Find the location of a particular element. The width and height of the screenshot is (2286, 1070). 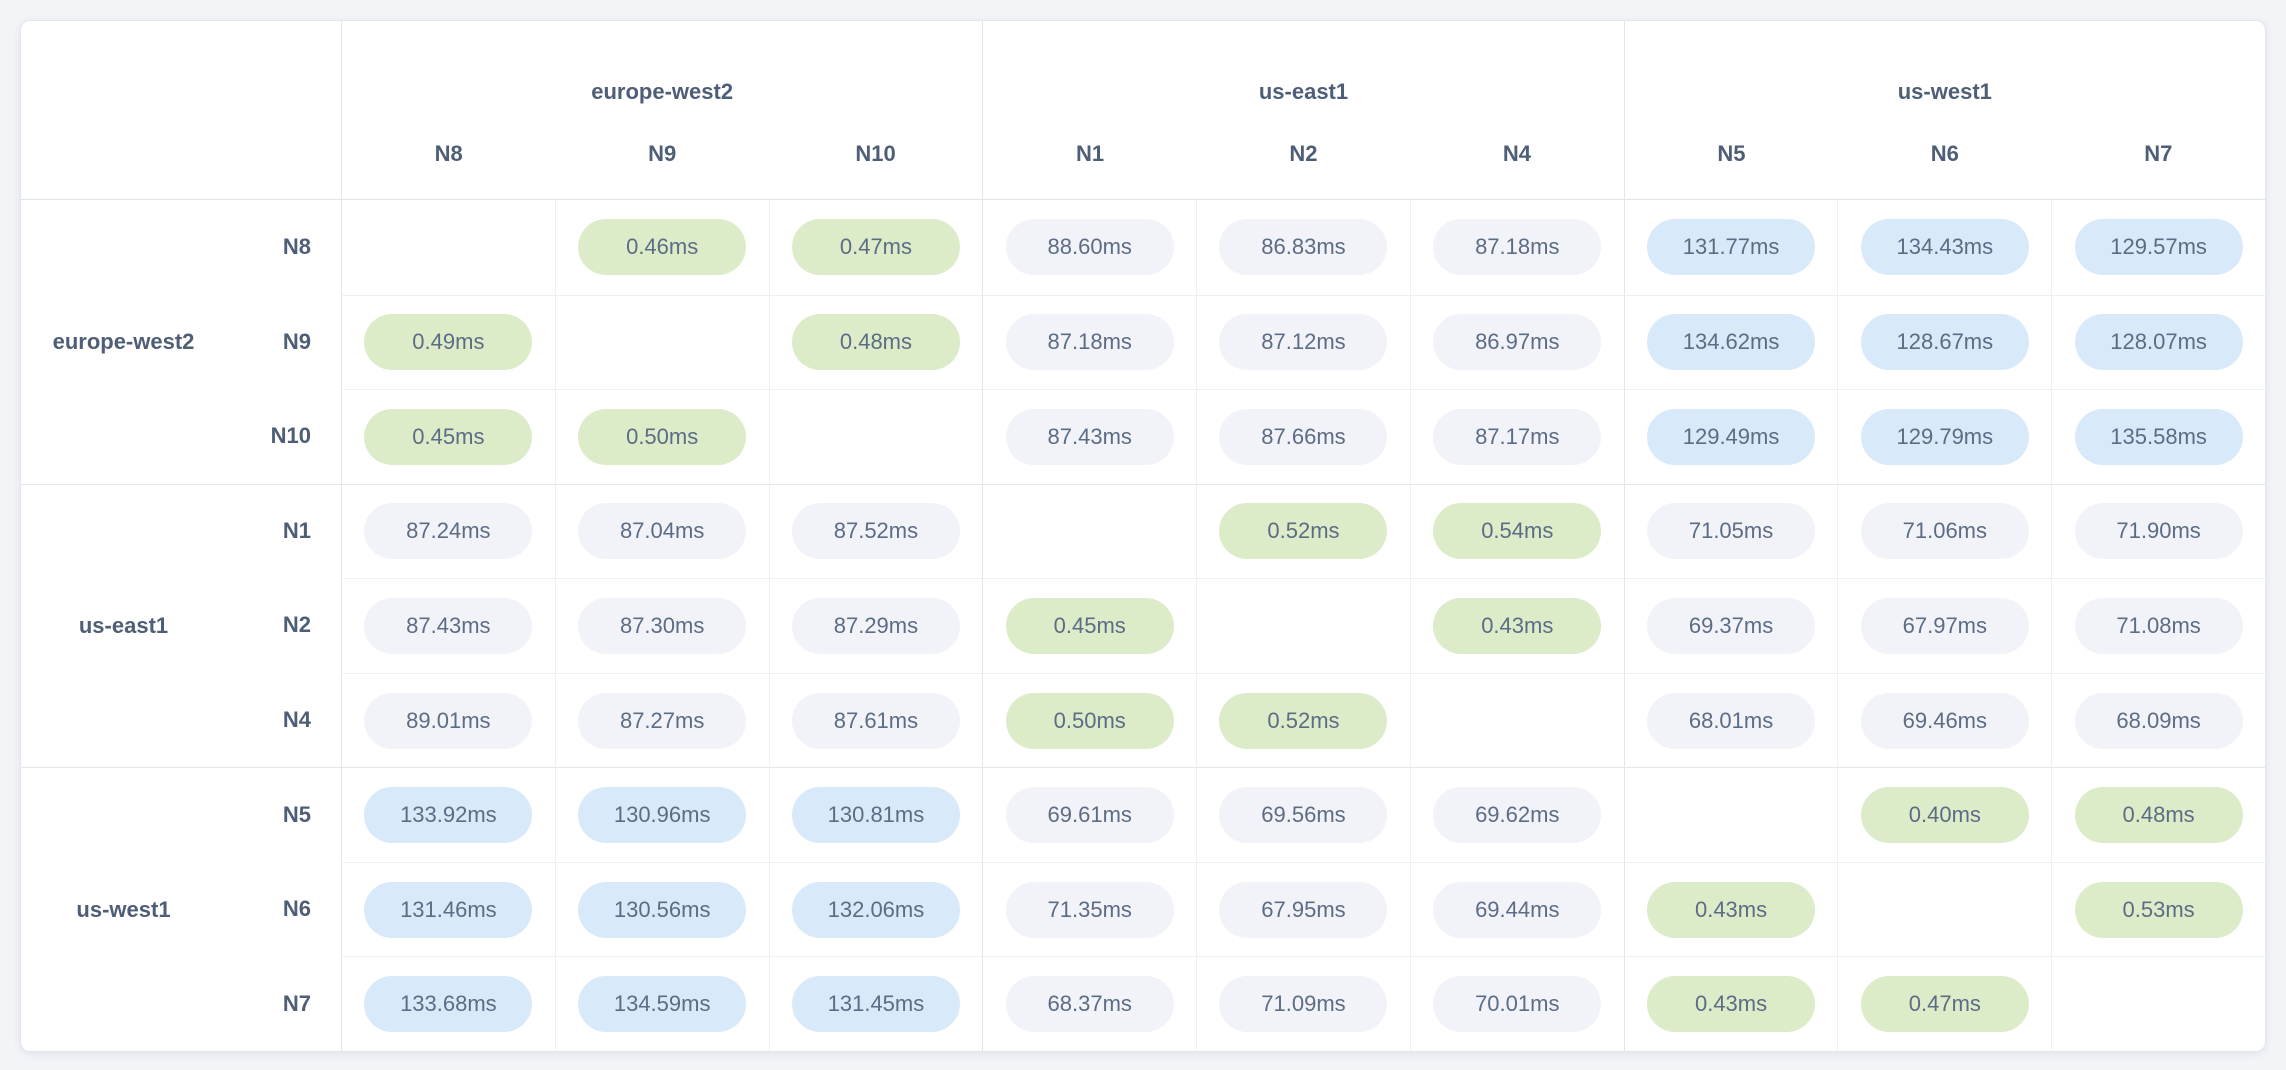

latency-value-pill: 0.53ms is located at coordinates (2158, 909).